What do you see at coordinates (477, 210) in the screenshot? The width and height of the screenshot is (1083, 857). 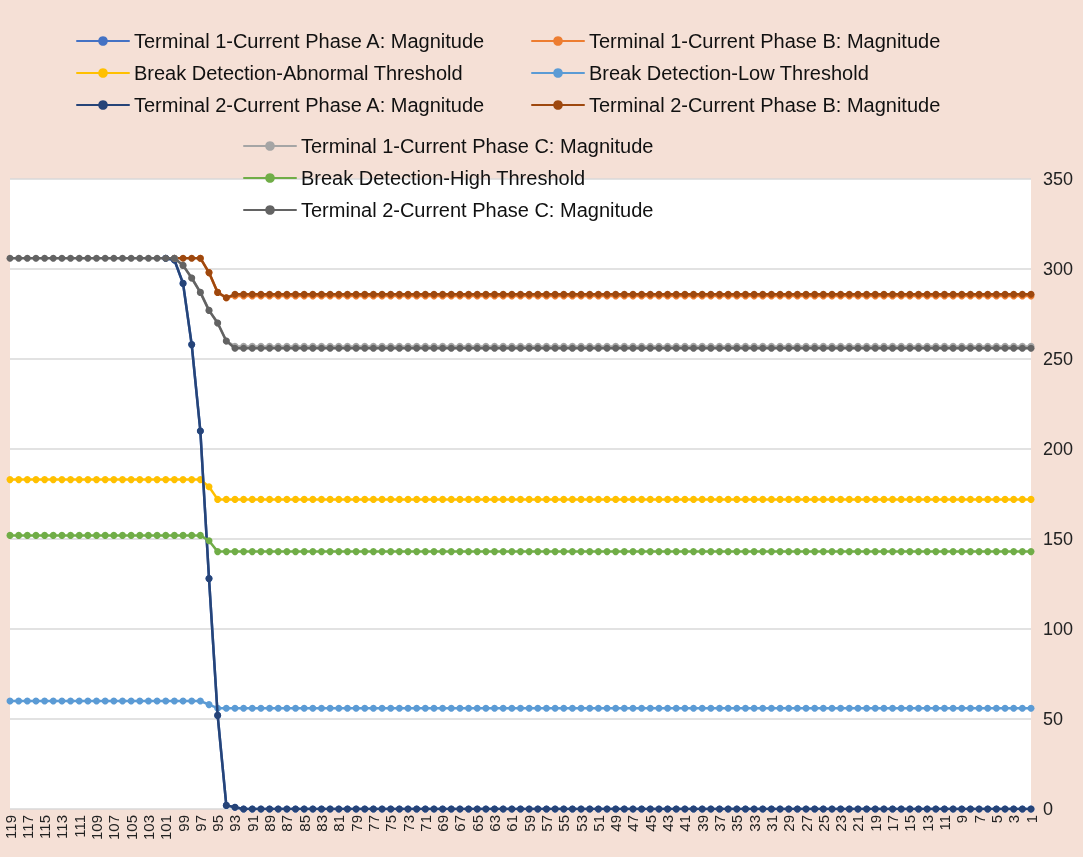 I see `legend-label: Terminal 2-Current Phase C: Magnitude` at bounding box center [477, 210].